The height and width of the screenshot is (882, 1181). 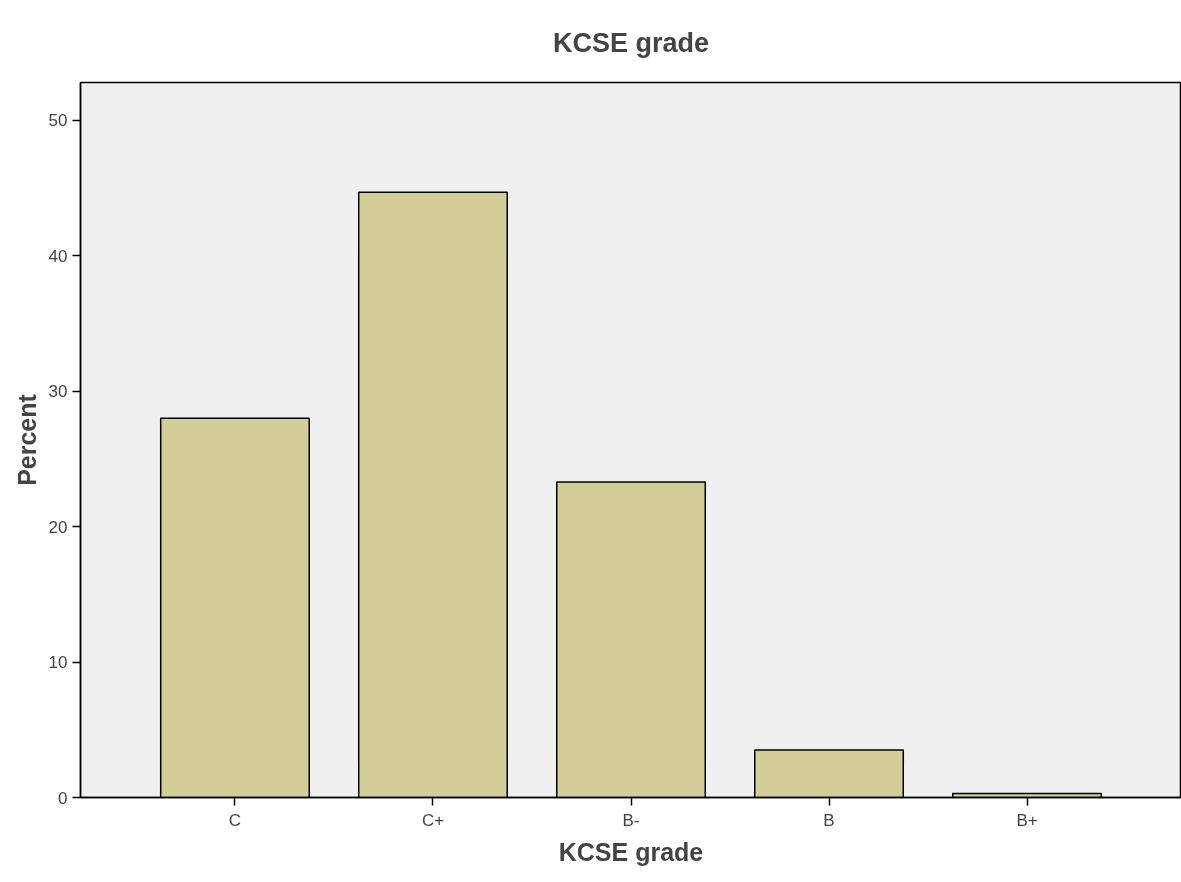 What do you see at coordinates (1027, 820) in the screenshot?
I see `x-tick-label: B+` at bounding box center [1027, 820].